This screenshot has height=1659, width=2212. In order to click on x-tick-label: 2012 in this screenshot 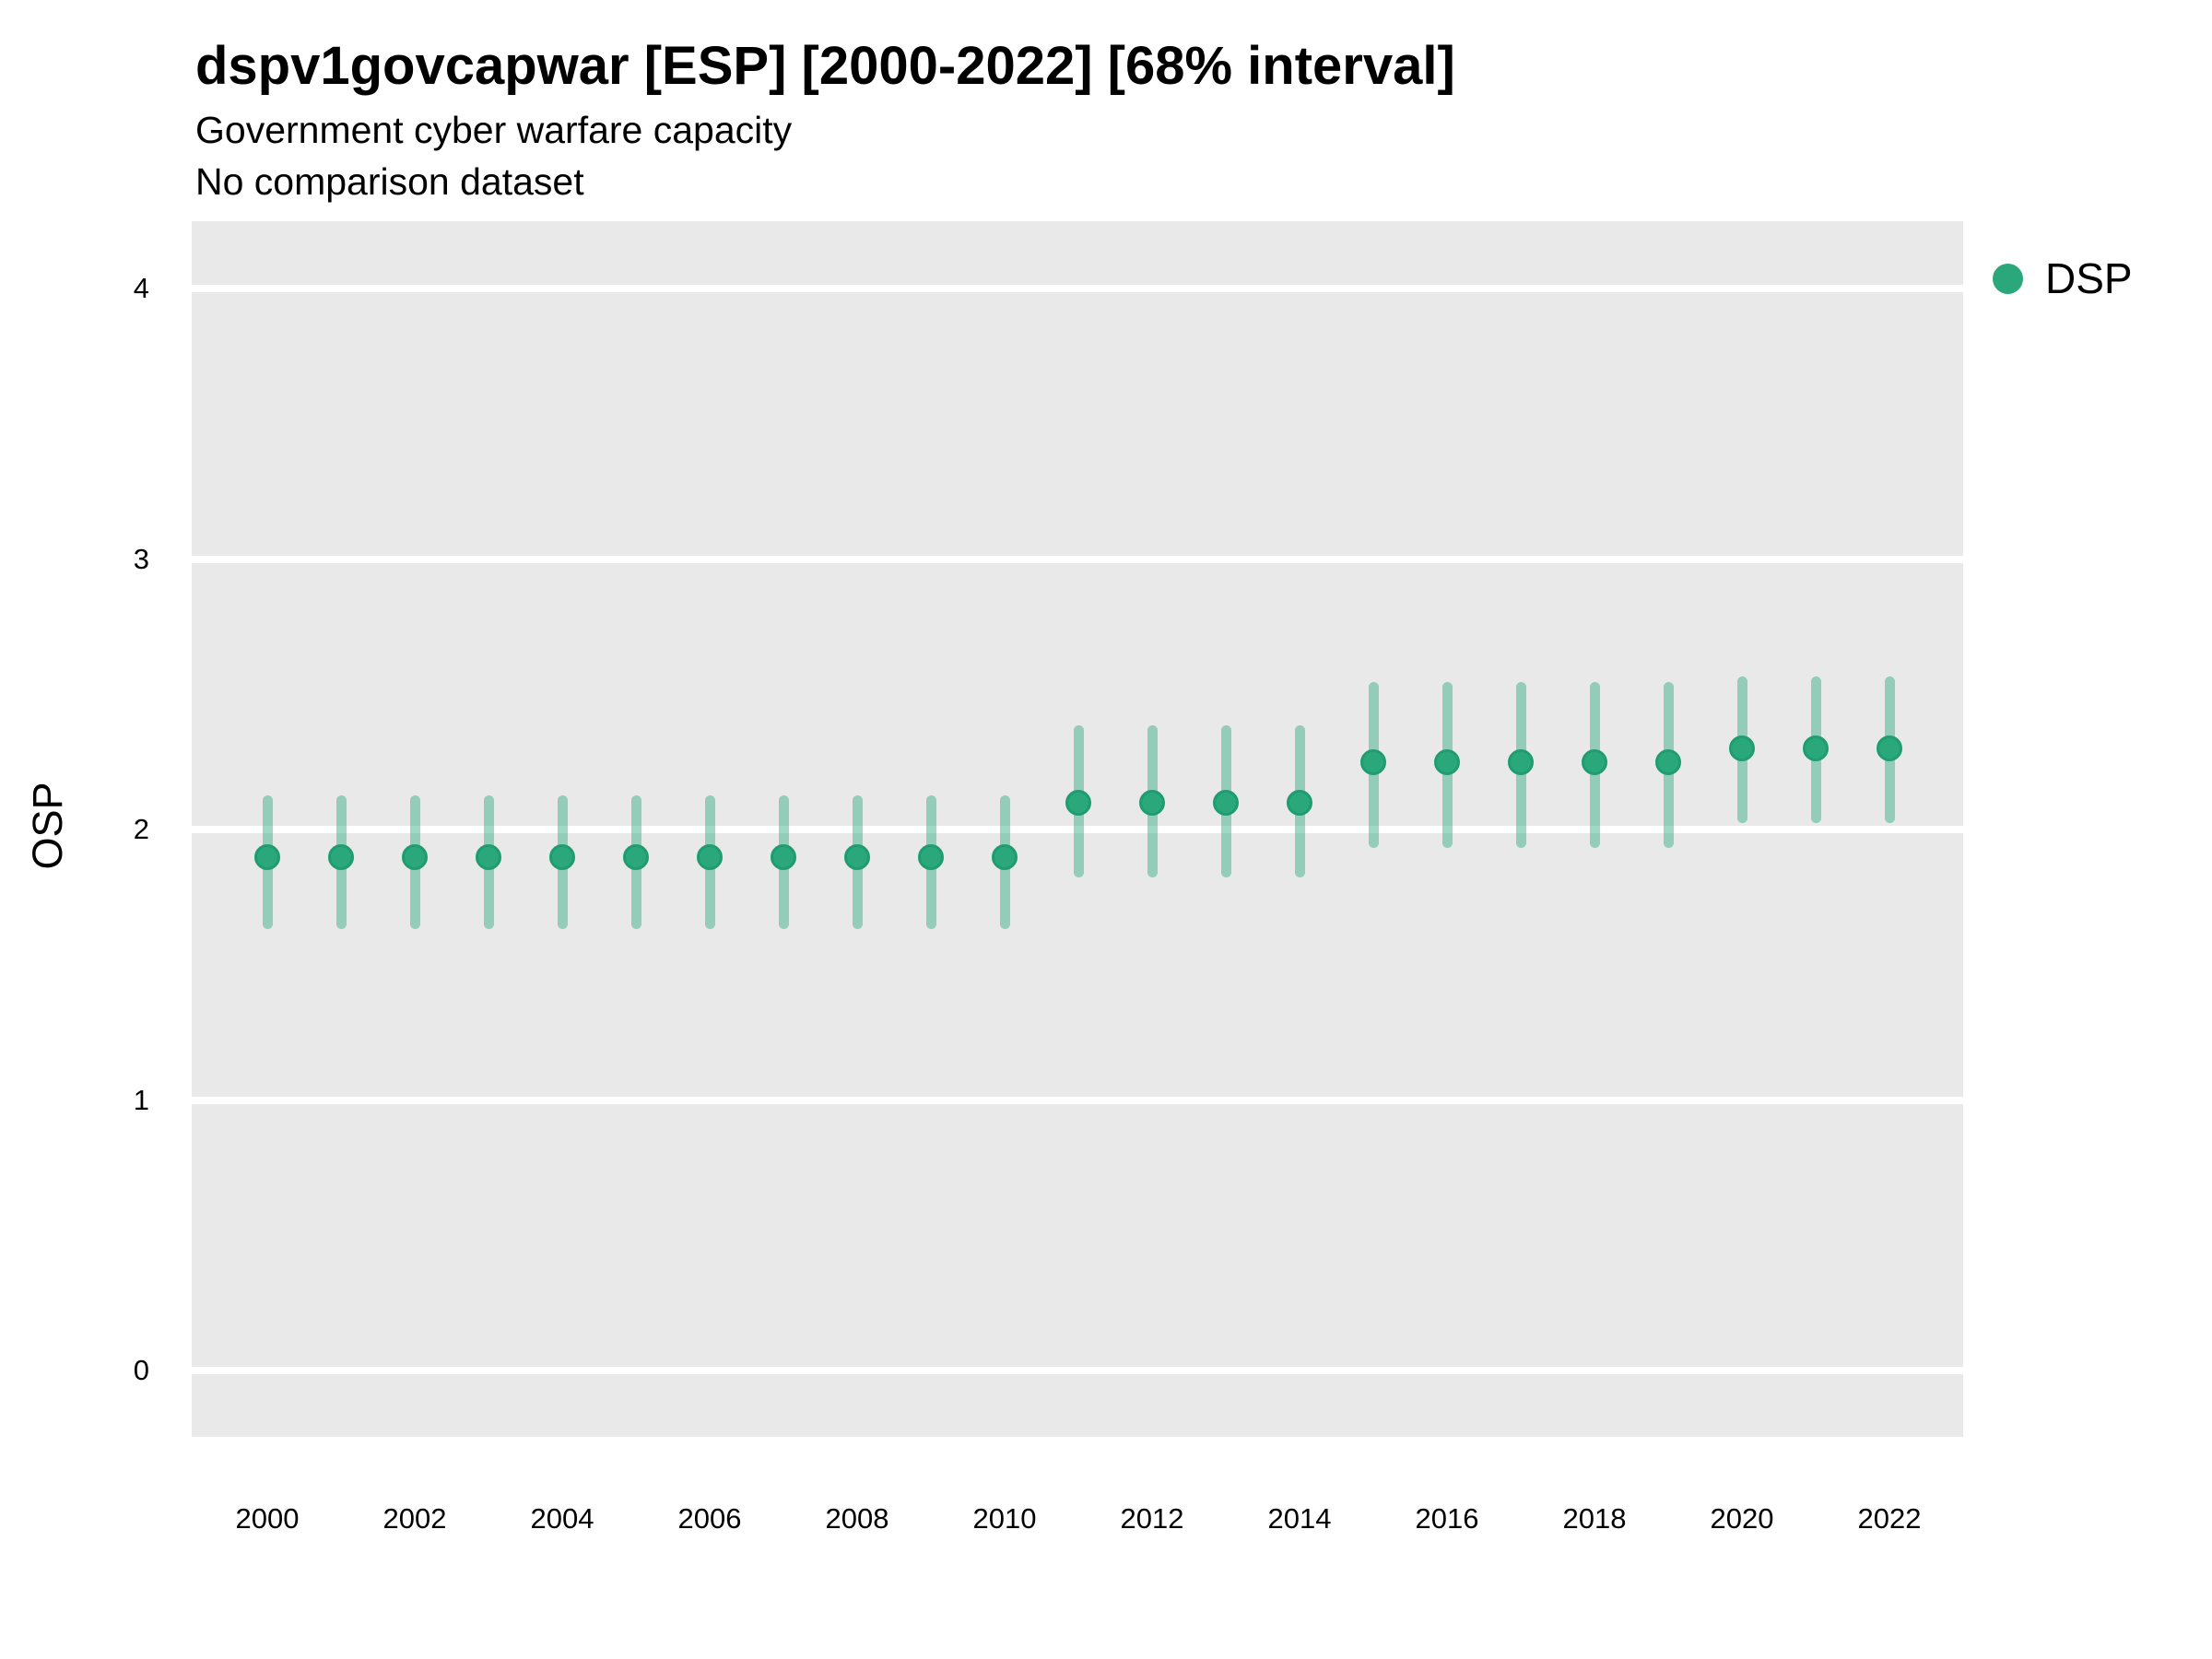, I will do `click(1152, 1518)`.